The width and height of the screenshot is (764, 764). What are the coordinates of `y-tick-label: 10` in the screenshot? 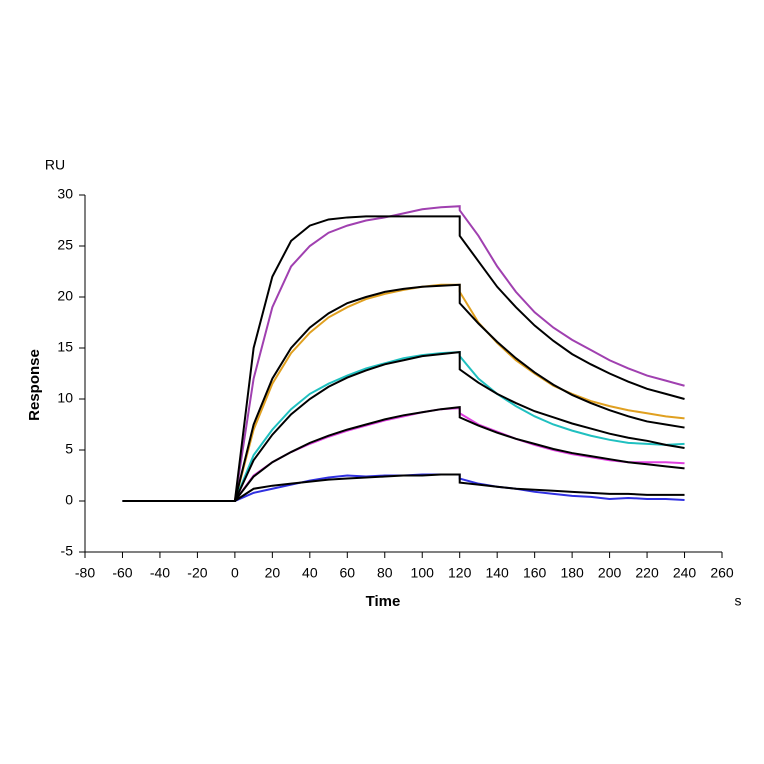 It's located at (65, 398).